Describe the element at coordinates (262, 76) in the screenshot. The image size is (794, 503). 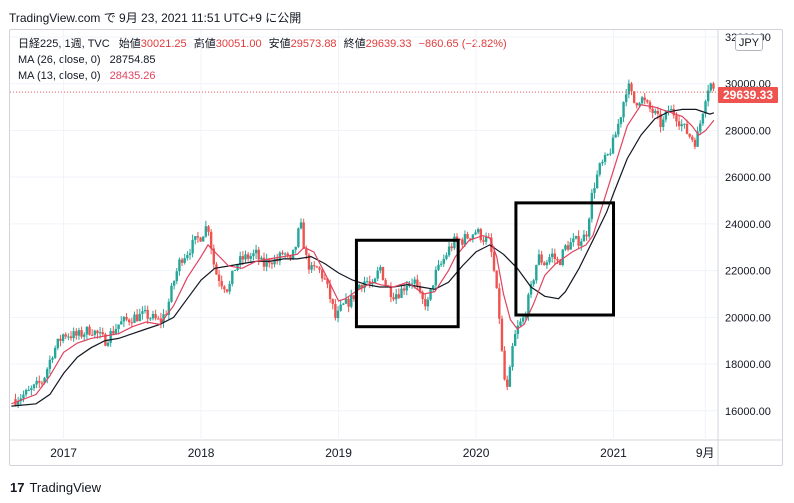
I see `ma13-row: MA (13, close, 0) 28435.26` at that location.